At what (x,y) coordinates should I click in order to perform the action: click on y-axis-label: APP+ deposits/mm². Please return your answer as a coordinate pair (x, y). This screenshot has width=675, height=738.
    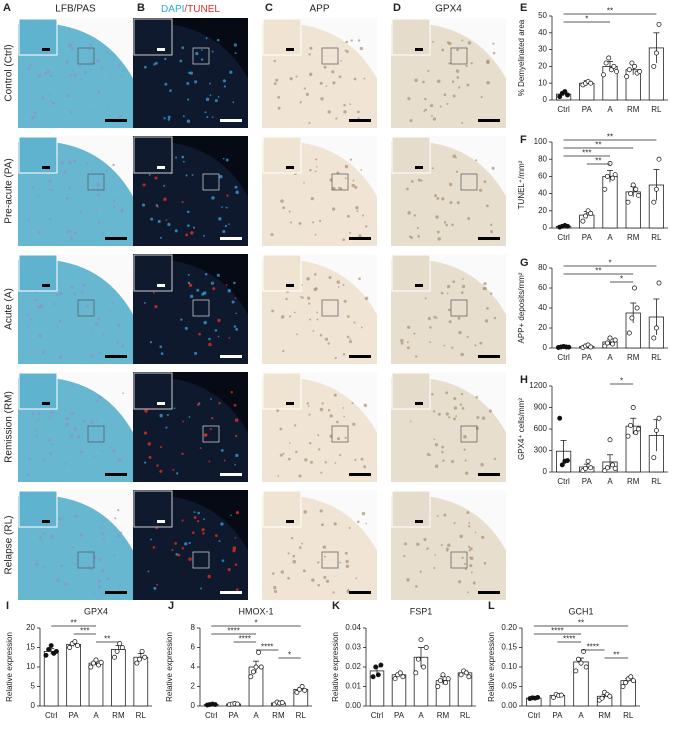
    Looking at the image, I should click on (521, 307).